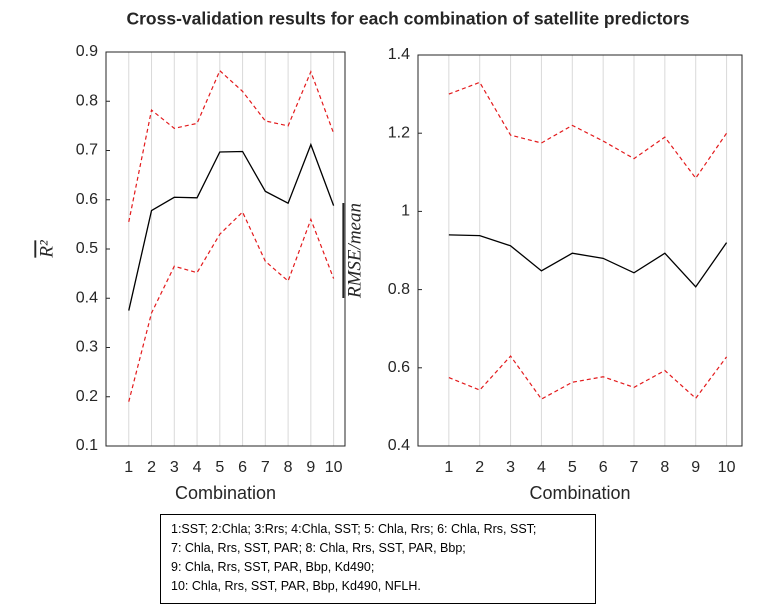  Describe the element at coordinates (87, 150) in the screenshot. I see `y-tick-label: 0.7` at that location.